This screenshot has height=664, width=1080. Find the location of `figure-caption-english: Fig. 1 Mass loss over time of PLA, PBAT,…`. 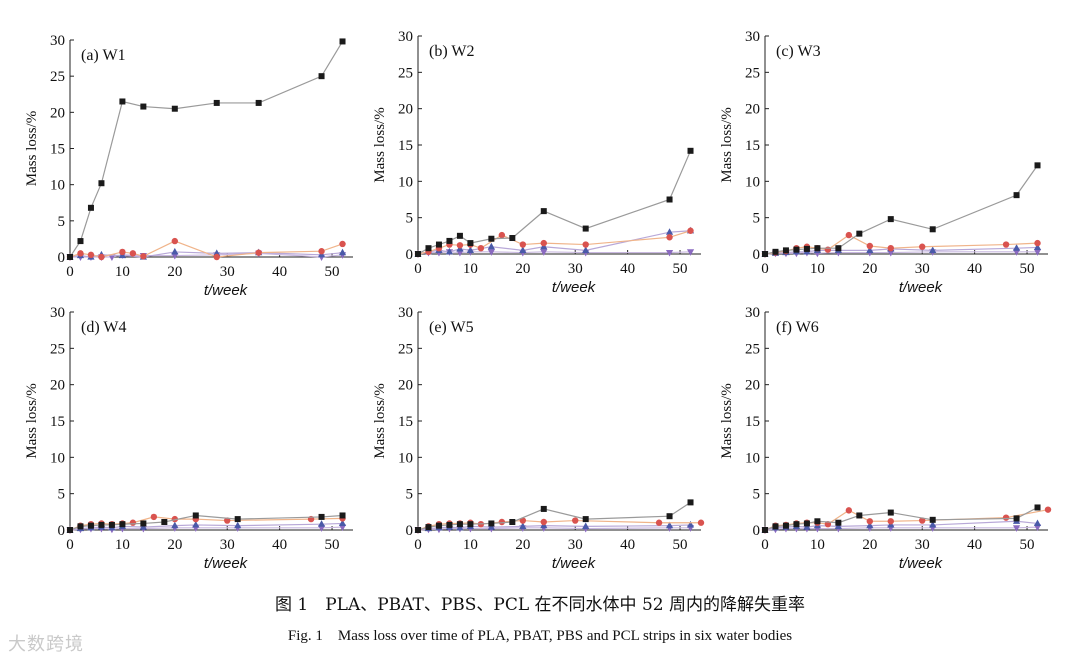

figure-caption-english: Fig. 1 Mass loss over time of PLA, PBAT,… is located at coordinates (540, 636).